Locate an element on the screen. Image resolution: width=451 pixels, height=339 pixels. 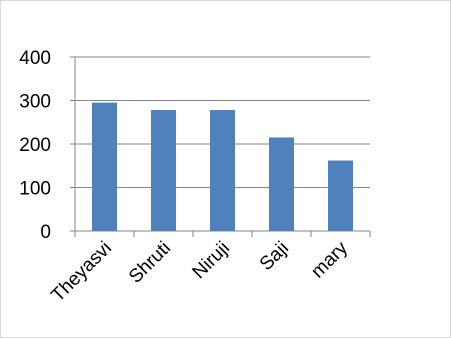
y-tick-label-0: 0 is located at coordinates (45, 232).